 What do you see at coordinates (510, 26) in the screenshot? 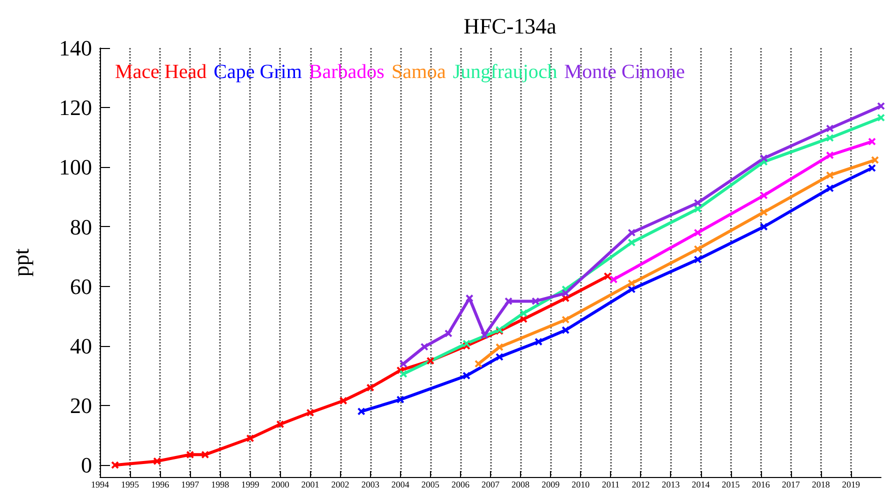
I see `chart-title: HFC-134a` at bounding box center [510, 26].